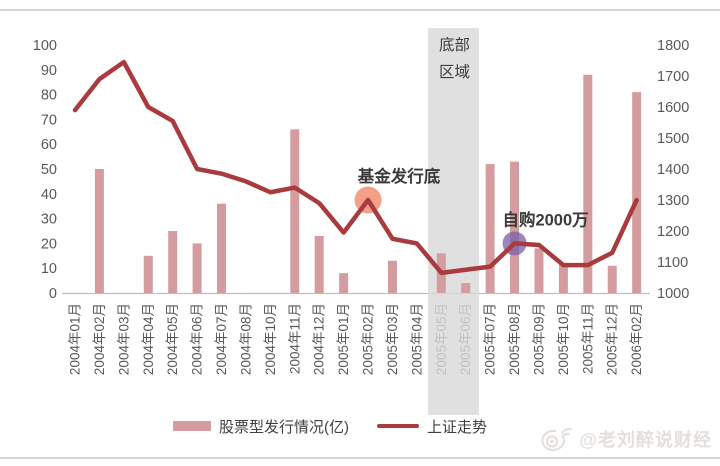 The height and width of the screenshot is (466, 720). Describe the element at coordinates (49, 96) in the screenshot. I see `left-axis-tick-label: 80` at that location.